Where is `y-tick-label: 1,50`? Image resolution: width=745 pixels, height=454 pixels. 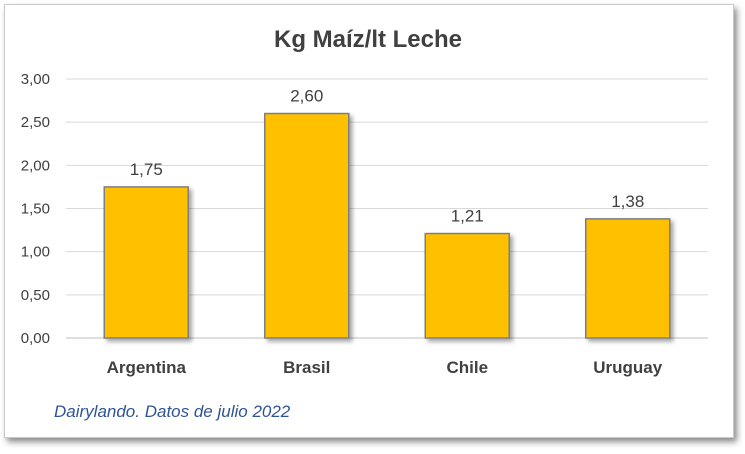
y-tick-label: 1,50 is located at coordinates (35, 209).